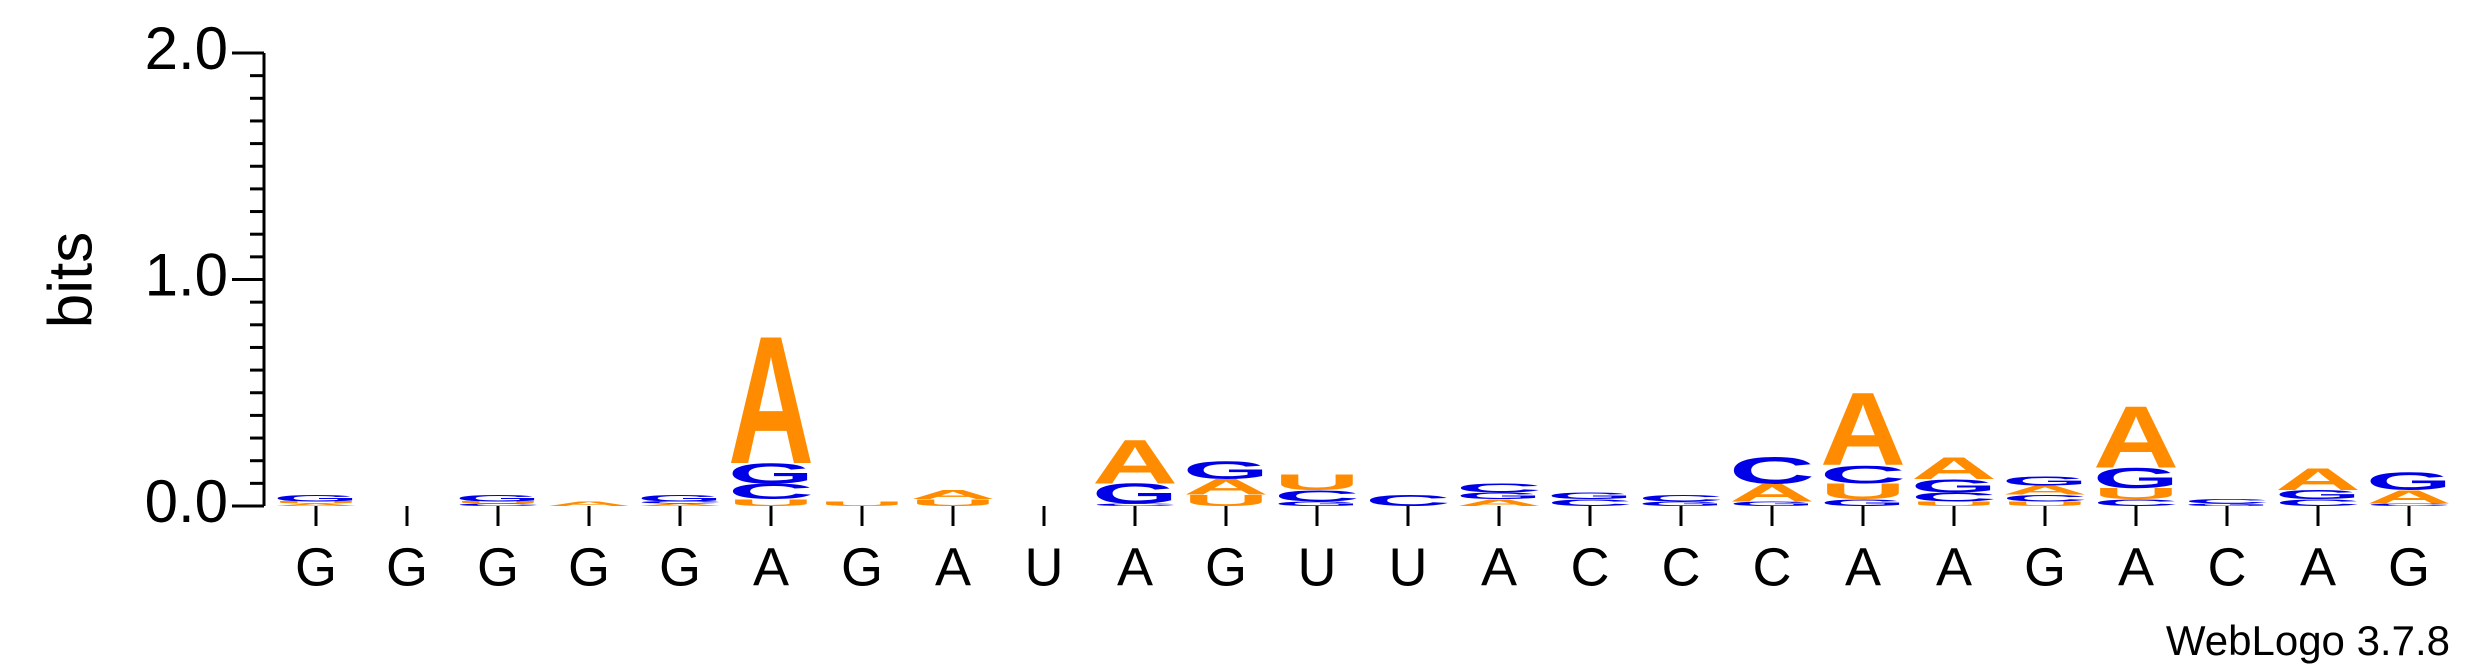 The height and width of the screenshot is (667, 2475). Describe the element at coordinates (70, 280) in the screenshot. I see `y-axis-title: bits` at that location.